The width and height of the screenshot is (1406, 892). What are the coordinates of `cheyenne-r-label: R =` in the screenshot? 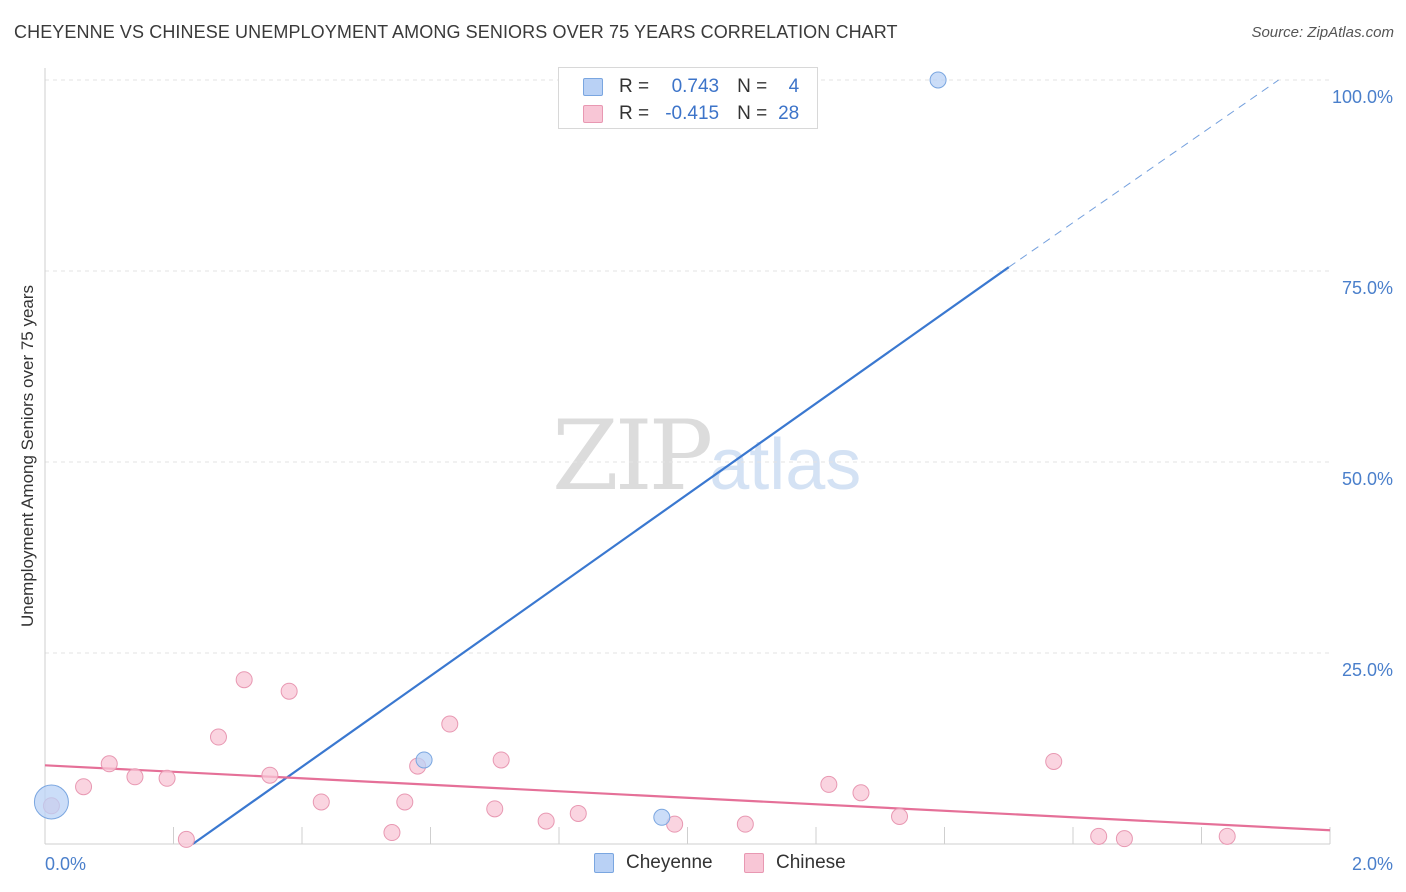 It's located at (634, 86).